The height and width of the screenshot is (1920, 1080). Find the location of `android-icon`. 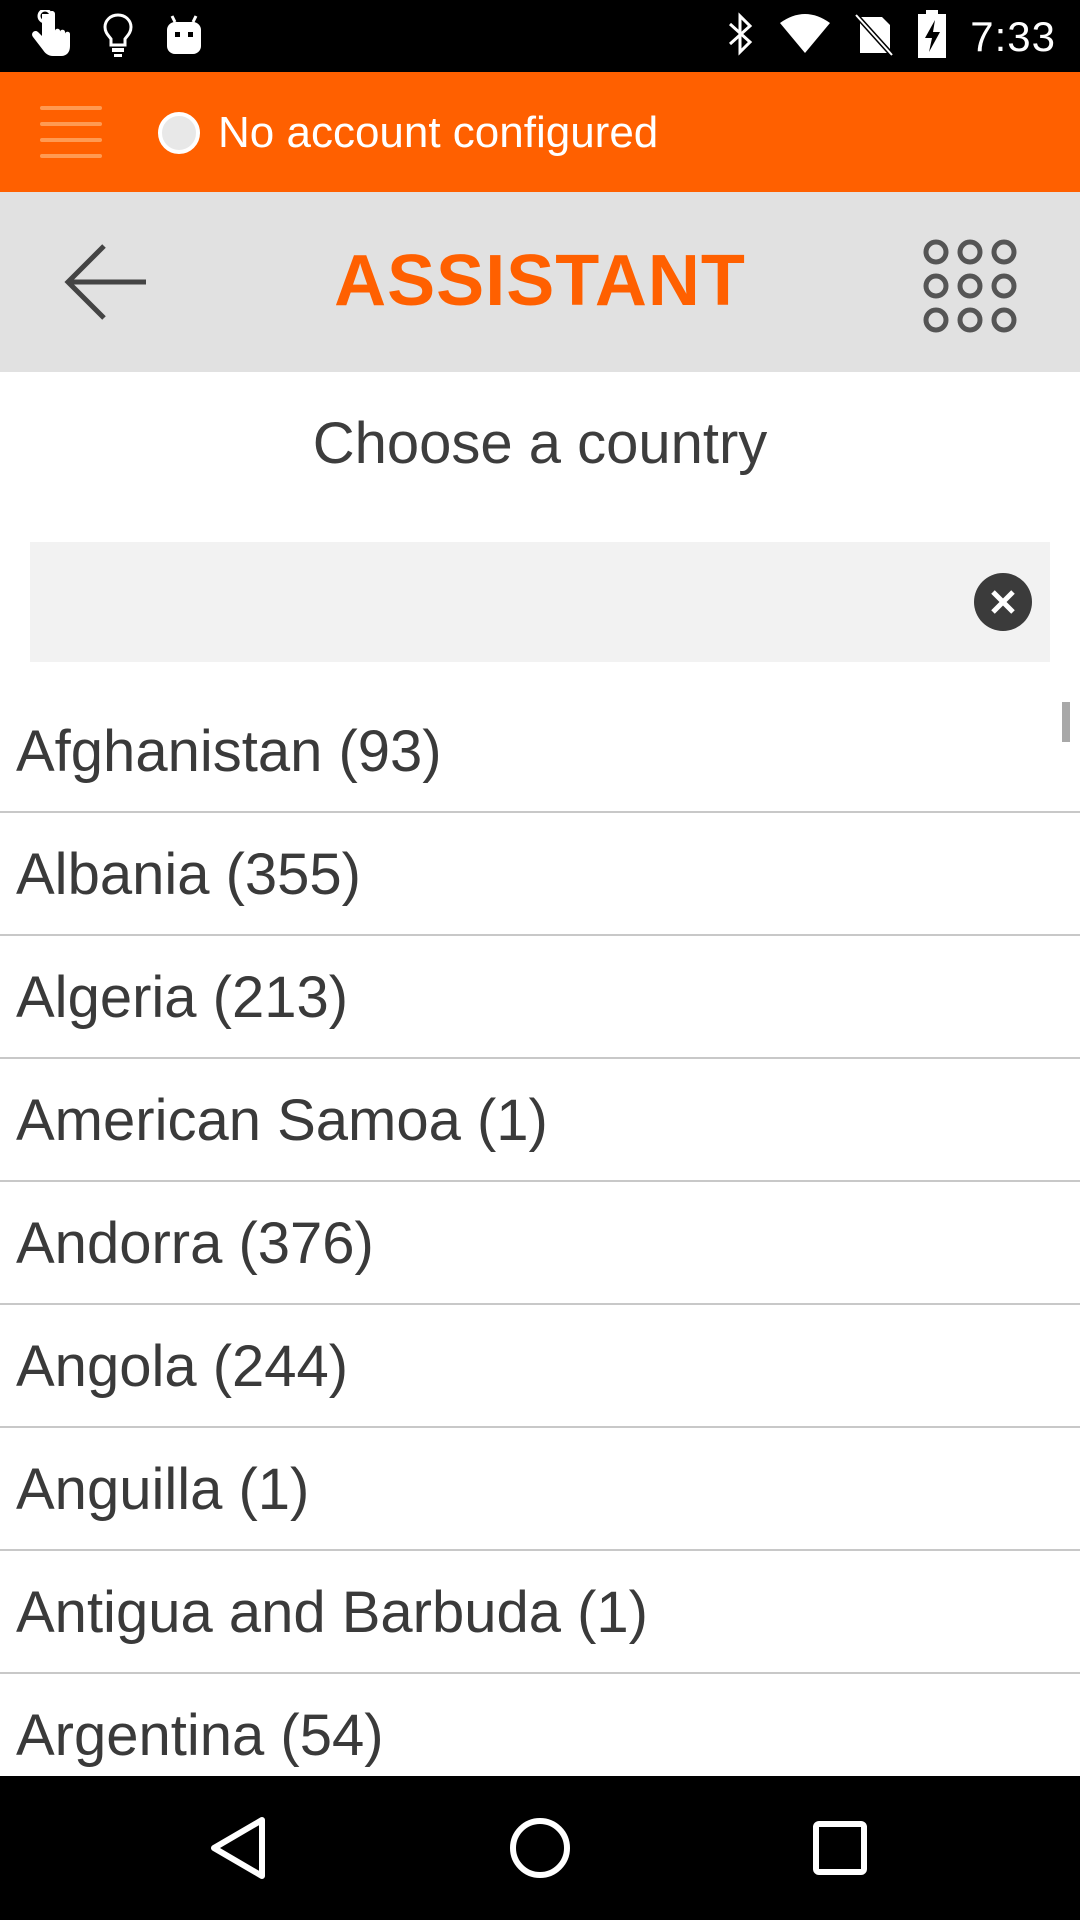

android-icon is located at coordinates (184, 37).